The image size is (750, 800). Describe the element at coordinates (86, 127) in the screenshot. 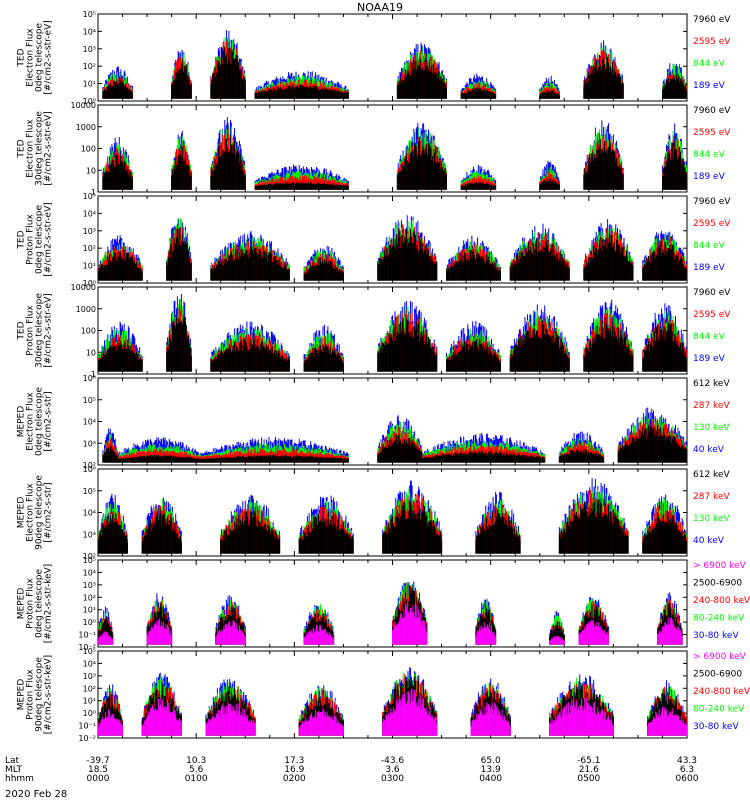

I see `y-tick-label: 1000` at that location.